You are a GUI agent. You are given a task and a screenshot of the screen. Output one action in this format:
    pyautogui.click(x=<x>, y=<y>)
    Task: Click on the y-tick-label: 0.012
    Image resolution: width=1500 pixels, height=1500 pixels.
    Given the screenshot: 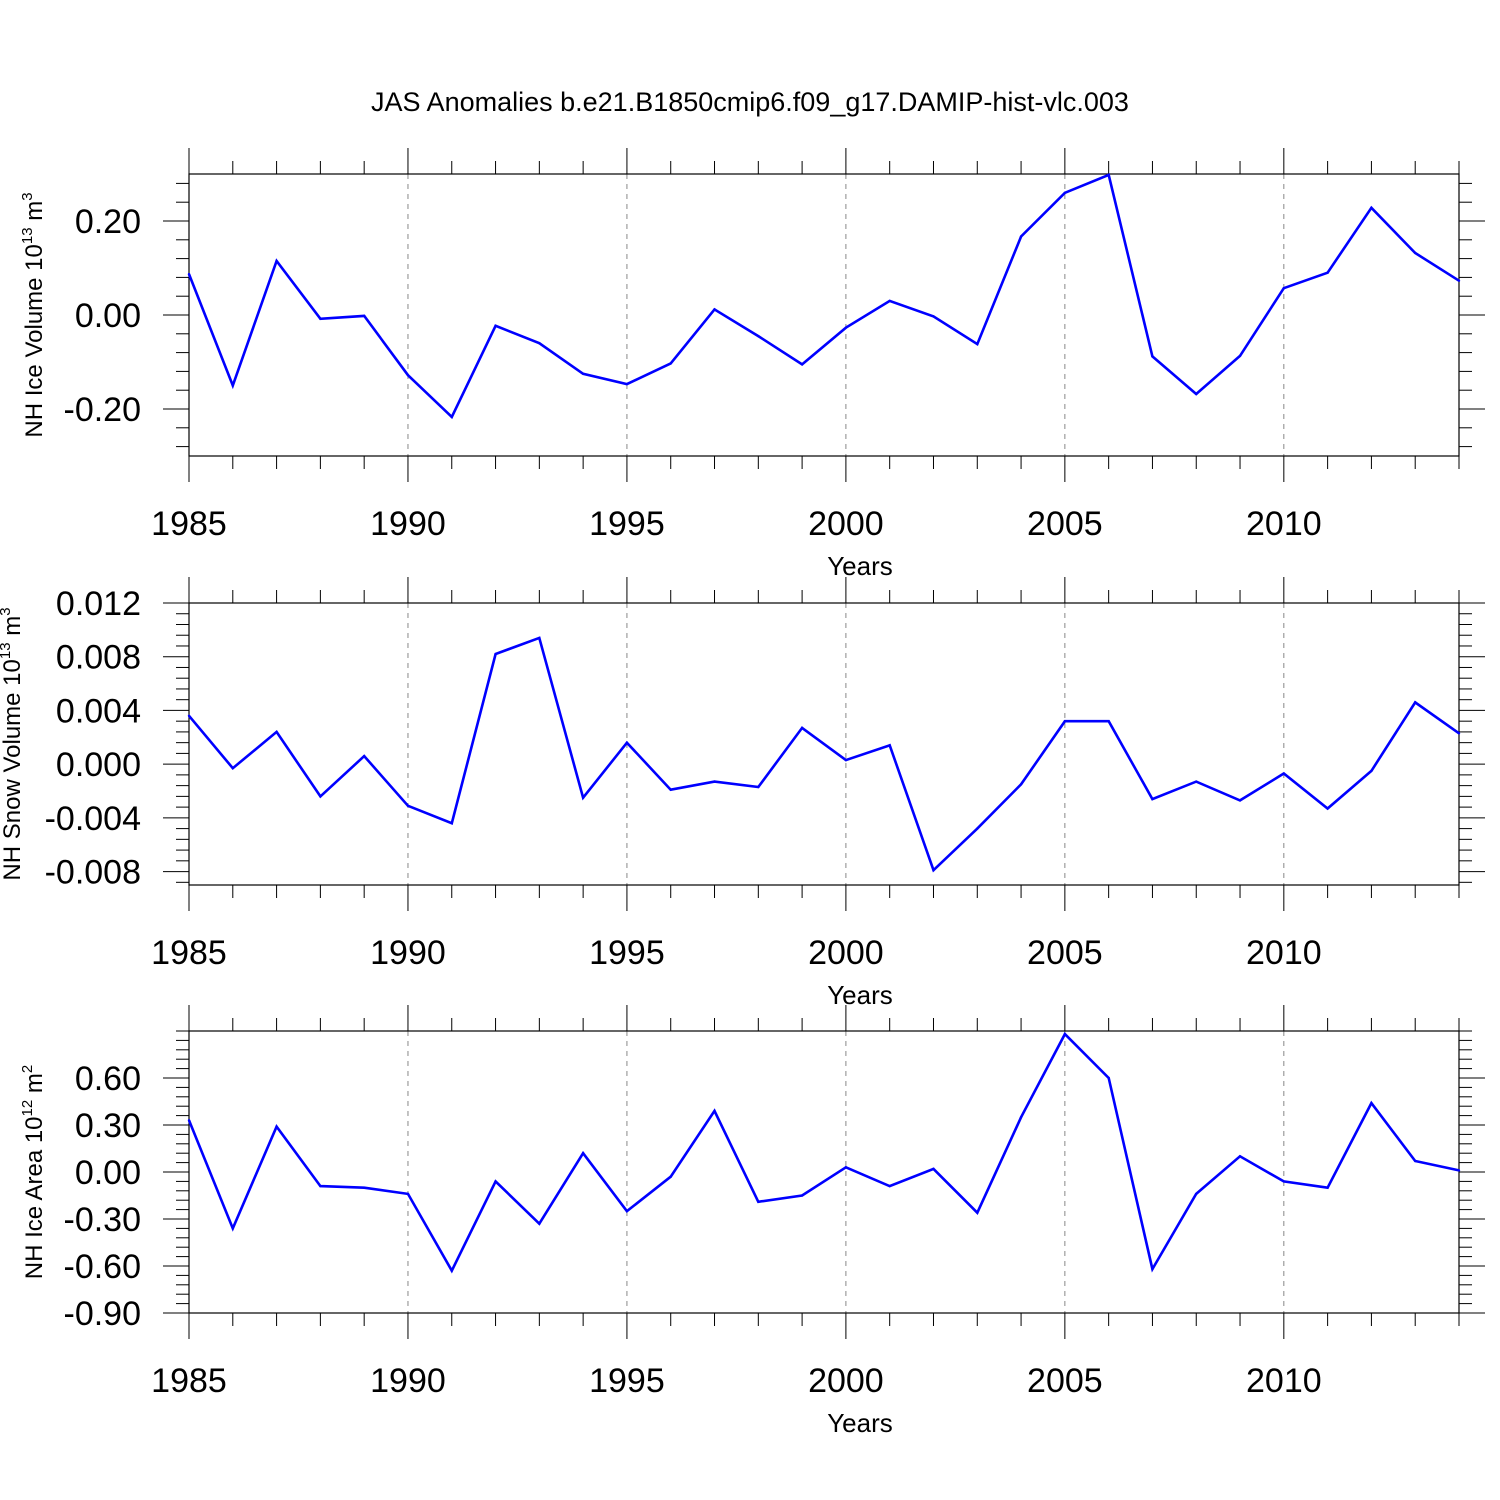 What is the action you would take?
    pyautogui.click(x=98, y=604)
    